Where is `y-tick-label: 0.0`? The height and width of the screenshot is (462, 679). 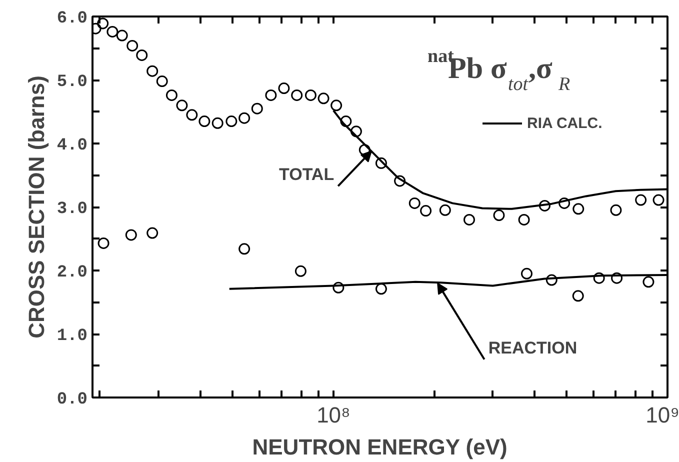 y-tick-label: 0.0 is located at coordinates (72, 400).